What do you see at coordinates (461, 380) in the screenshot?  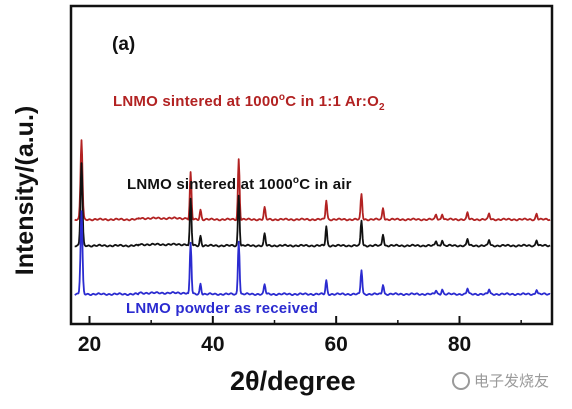 I see `watermark-logo-icon` at bounding box center [461, 380].